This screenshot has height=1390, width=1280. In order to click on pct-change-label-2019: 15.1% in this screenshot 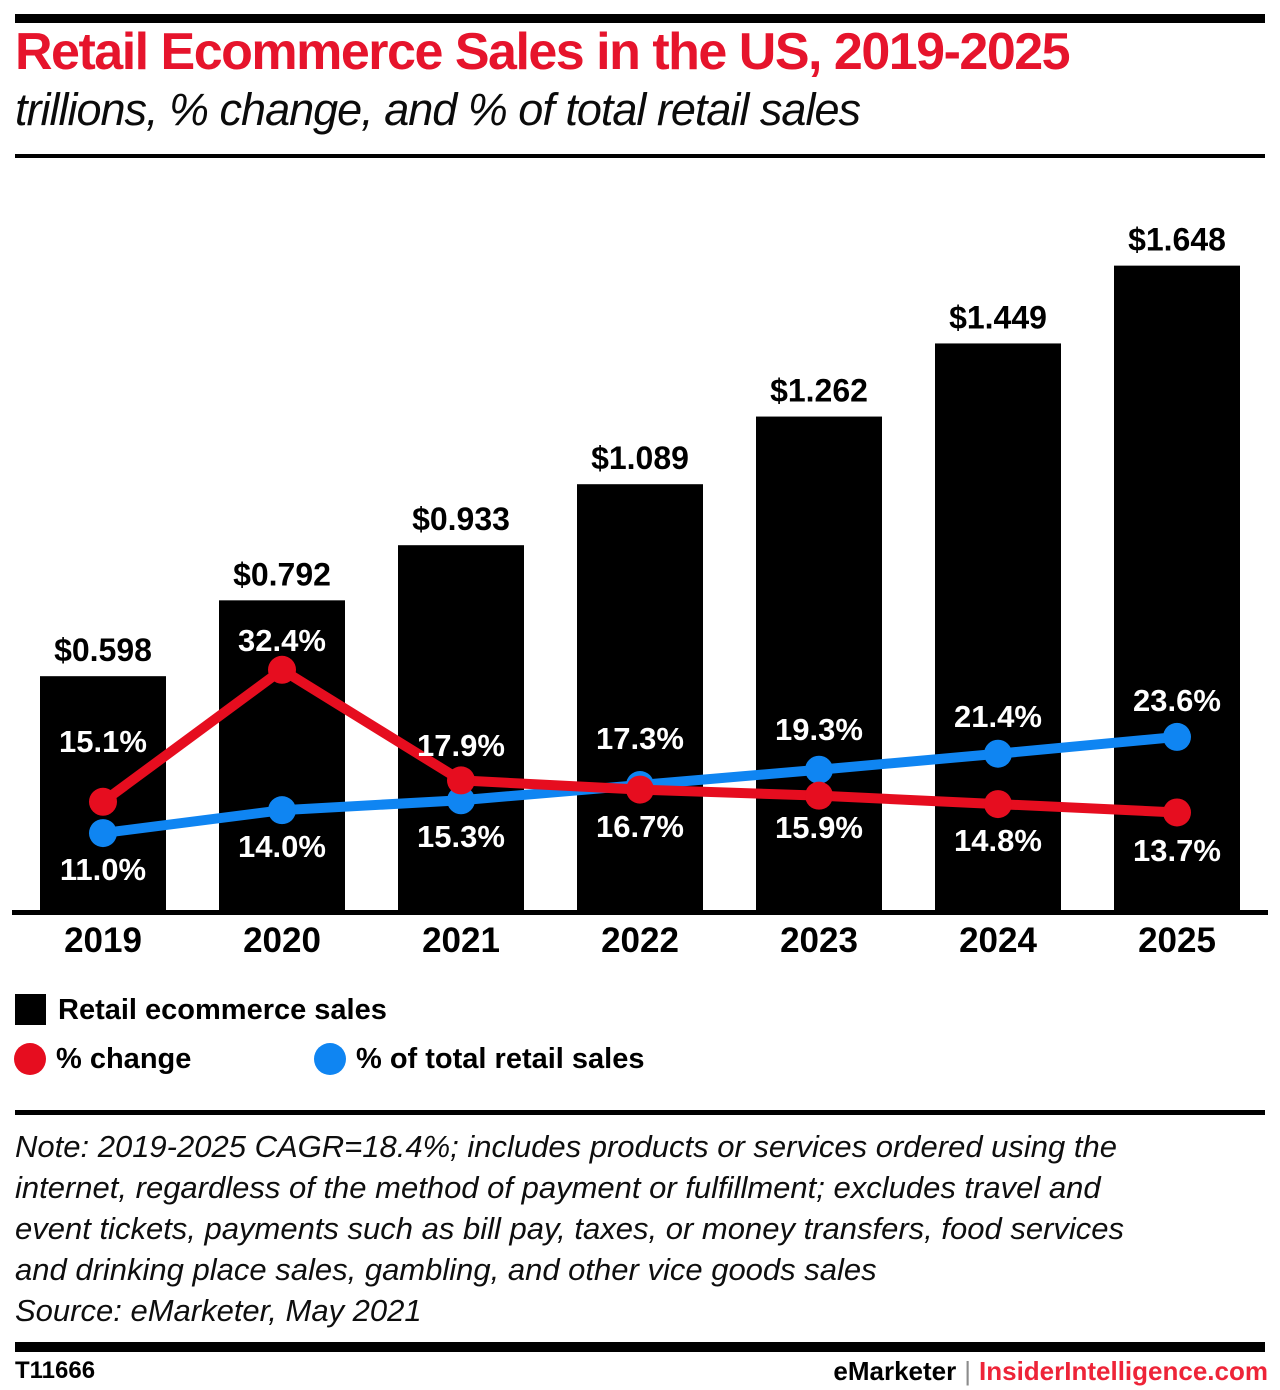, I will do `click(103, 741)`.